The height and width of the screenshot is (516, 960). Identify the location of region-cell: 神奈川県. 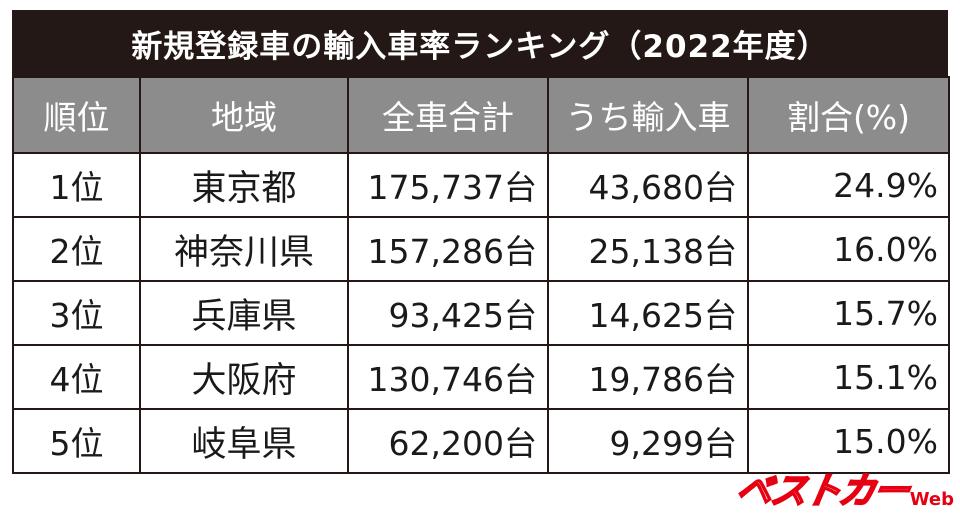
(244, 249).